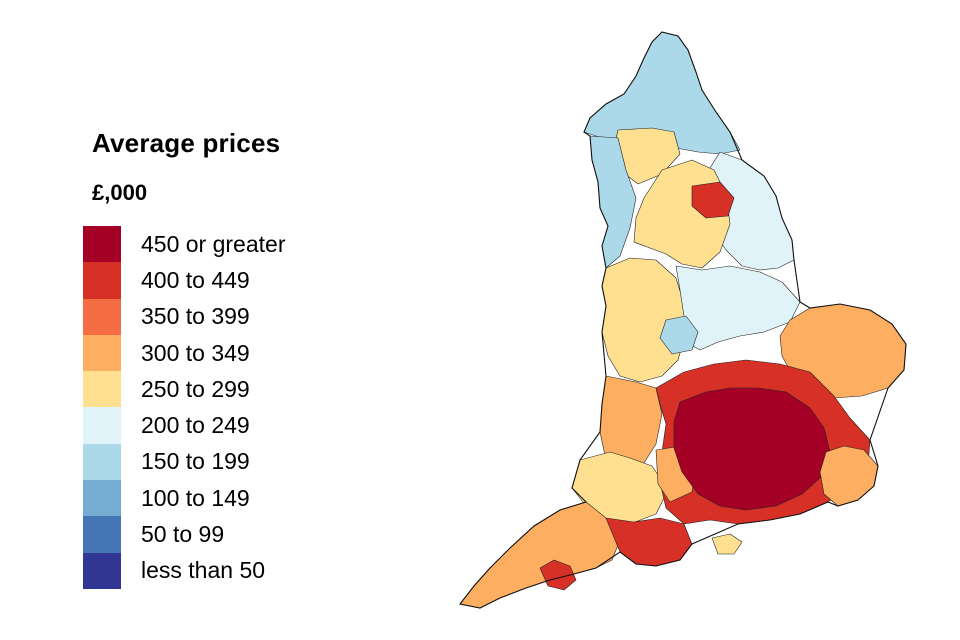  I want to click on legend-item: 350 to 399, so click(184, 316).